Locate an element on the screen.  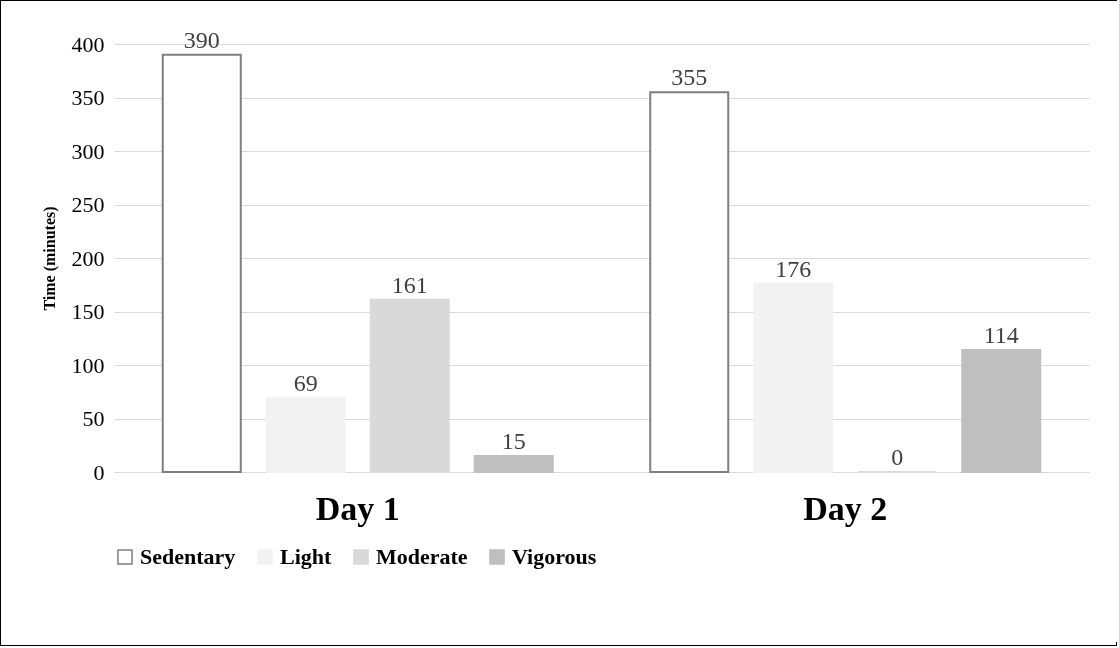
y-tick-label: 350 is located at coordinates (88, 97).